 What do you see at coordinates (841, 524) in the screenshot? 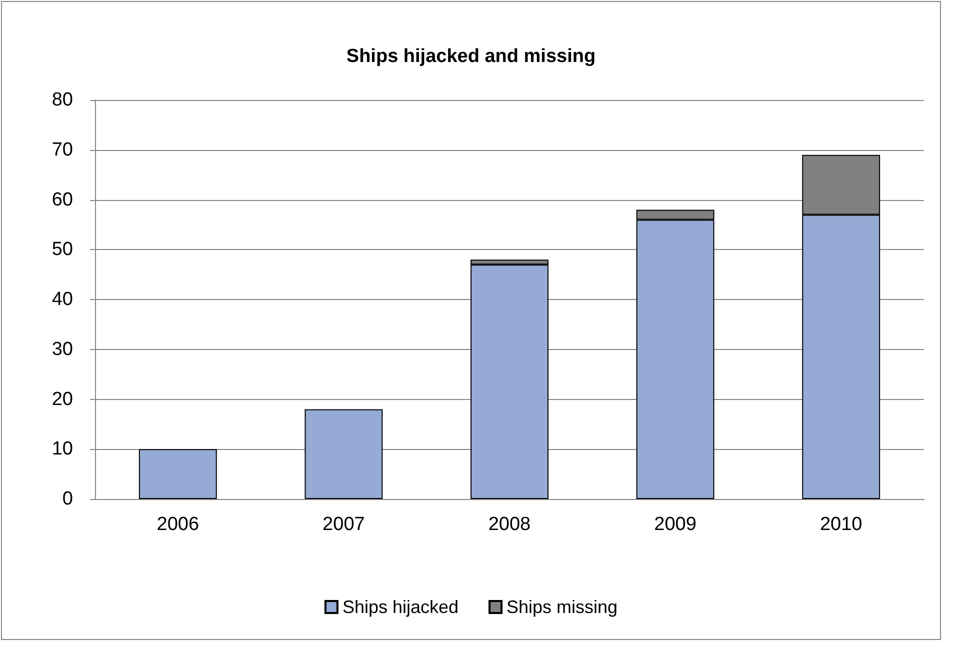
I see `x-tick-label: 2010` at bounding box center [841, 524].